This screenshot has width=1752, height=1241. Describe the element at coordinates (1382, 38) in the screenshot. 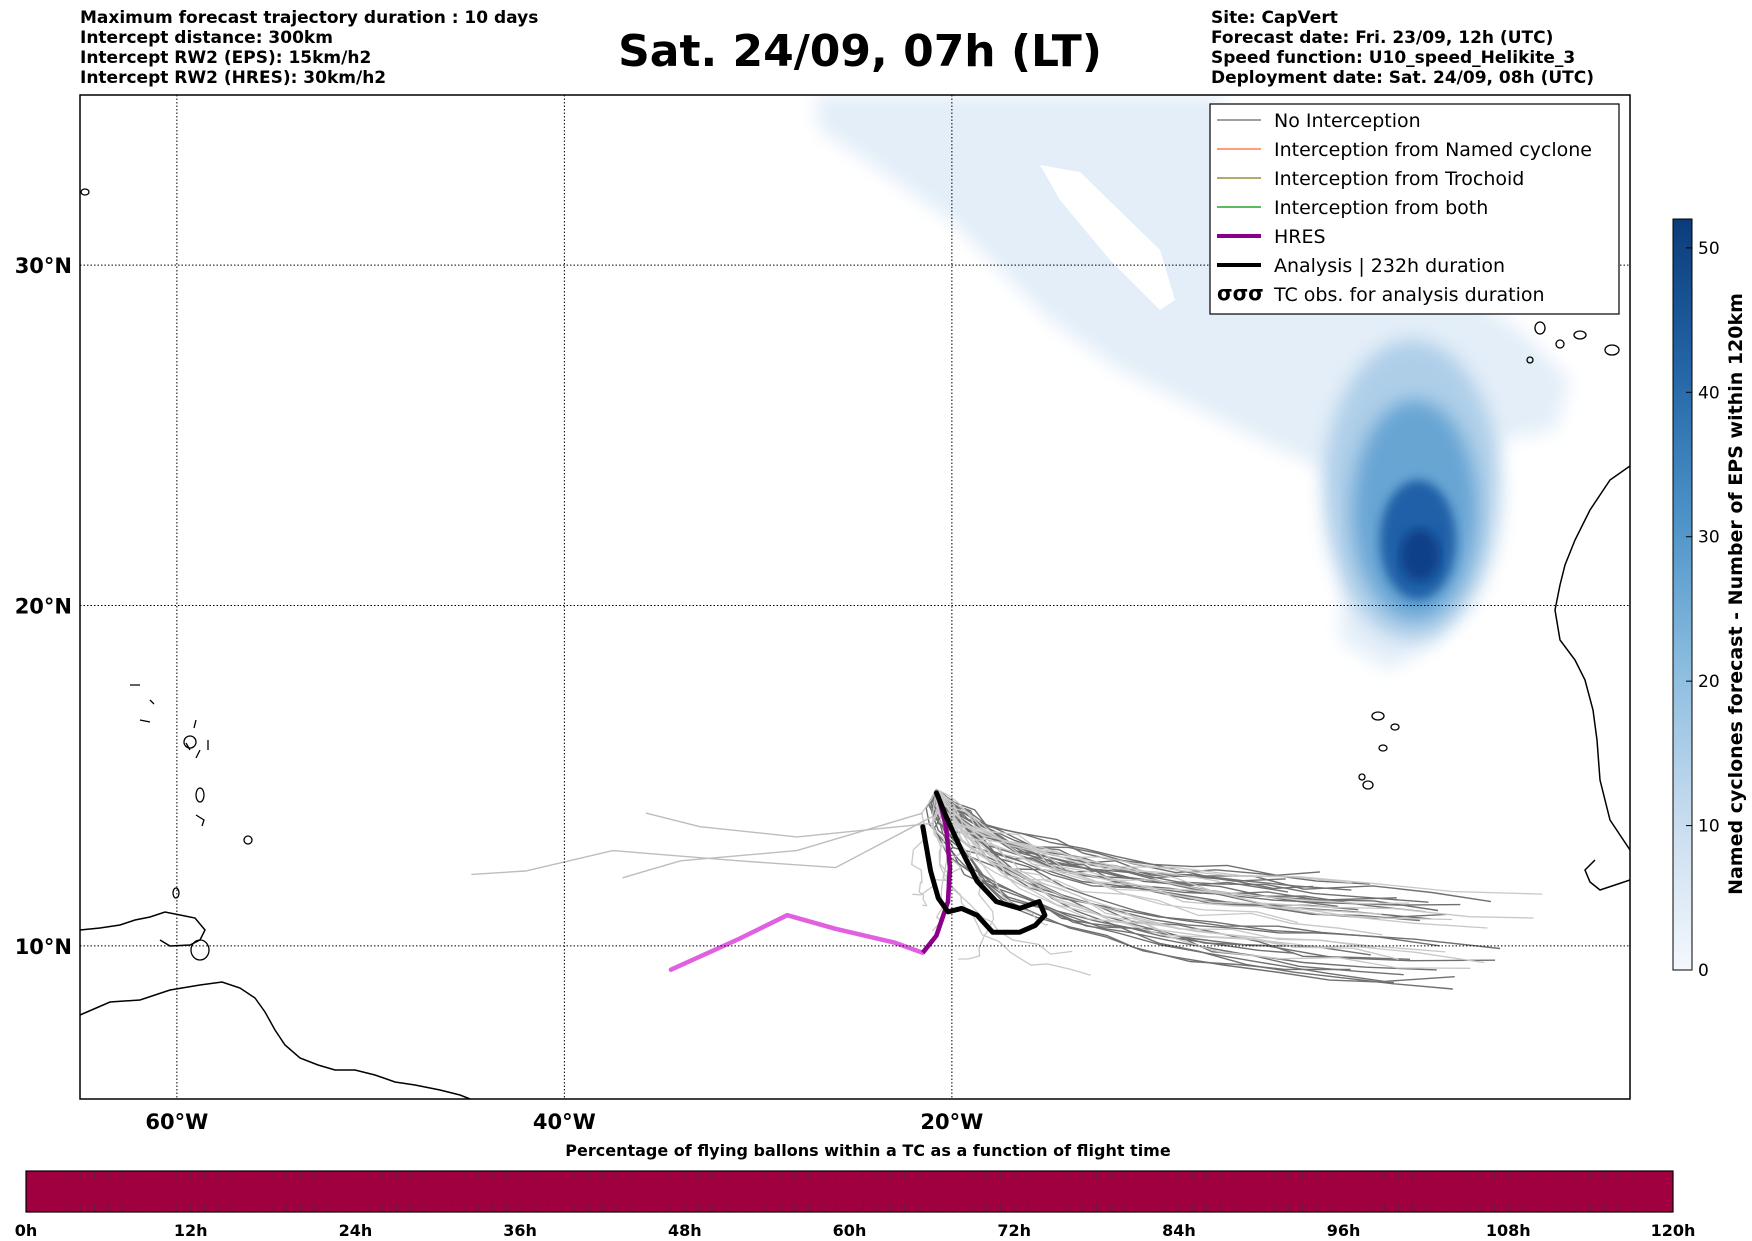

I see `header-right-line: Forecast date: Fri. 23/09, 12h (UTC)` at that location.